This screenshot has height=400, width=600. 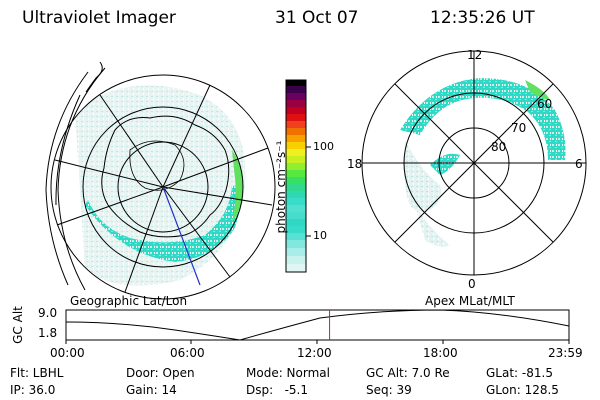 What do you see at coordinates (298, 176) in the screenshot?
I see `colorbar` at bounding box center [298, 176].